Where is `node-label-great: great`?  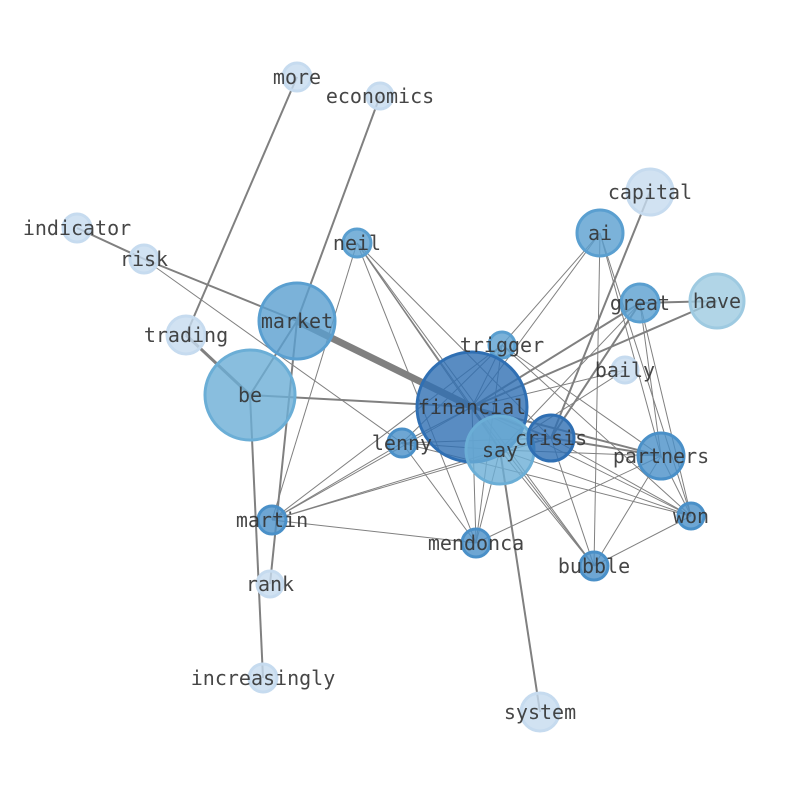 node-label-great: great is located at coordinates (640, 303).